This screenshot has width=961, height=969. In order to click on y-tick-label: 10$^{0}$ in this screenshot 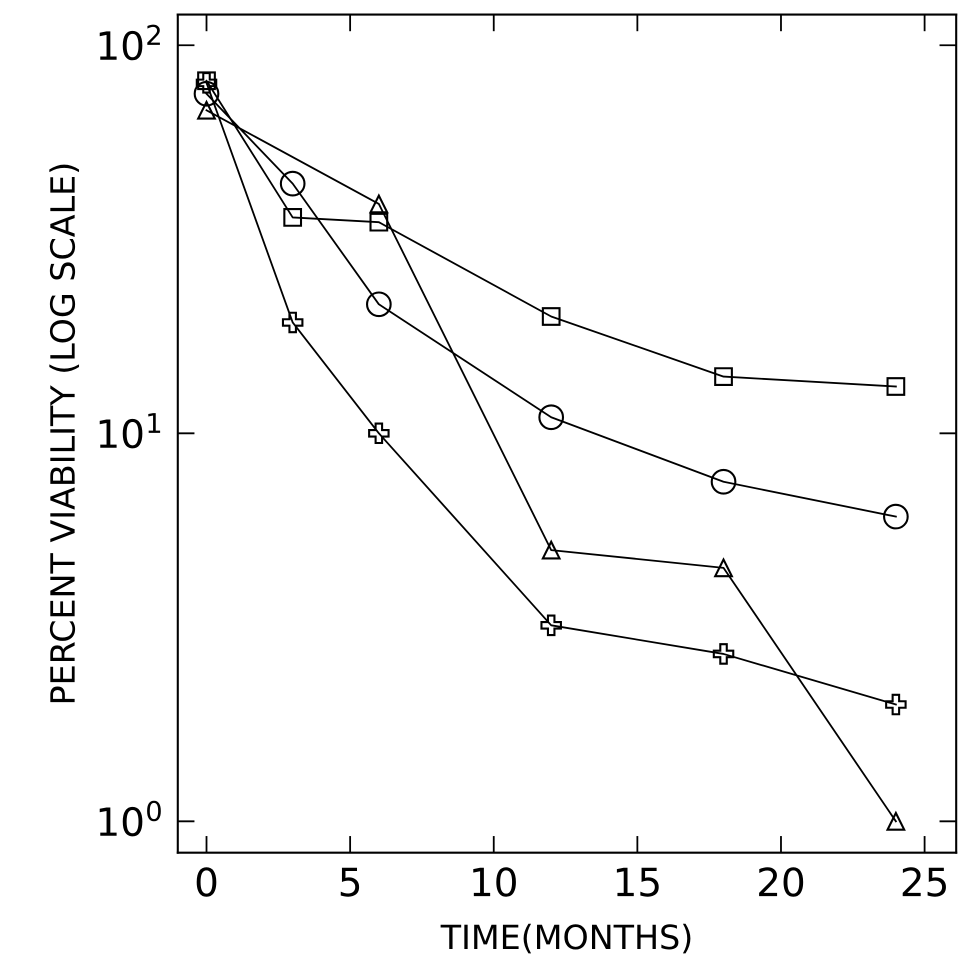, I will do `click(130, 818)`.